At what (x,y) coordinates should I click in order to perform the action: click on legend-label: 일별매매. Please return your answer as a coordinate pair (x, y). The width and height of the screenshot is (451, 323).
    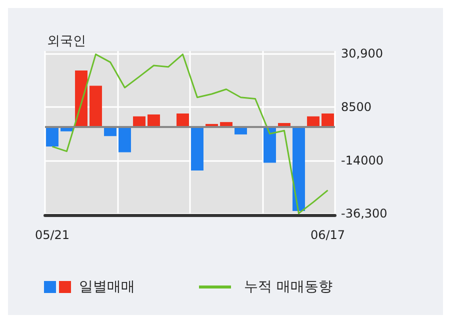
    Looking at the image, I should click on (107, 287).